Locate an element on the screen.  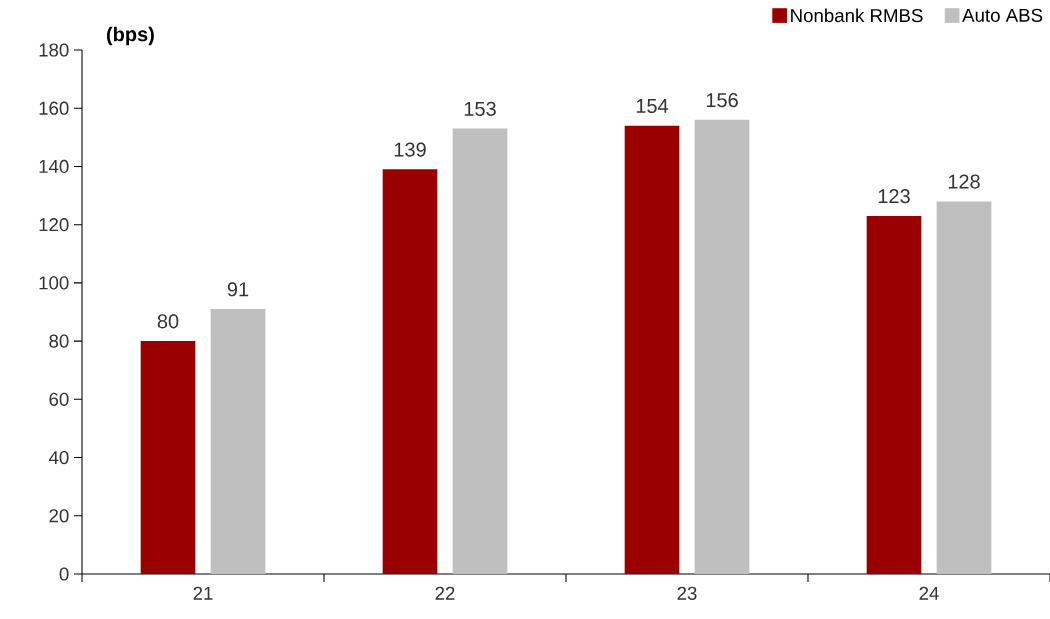
data-label: 80 is located at coordinates (168, 321).